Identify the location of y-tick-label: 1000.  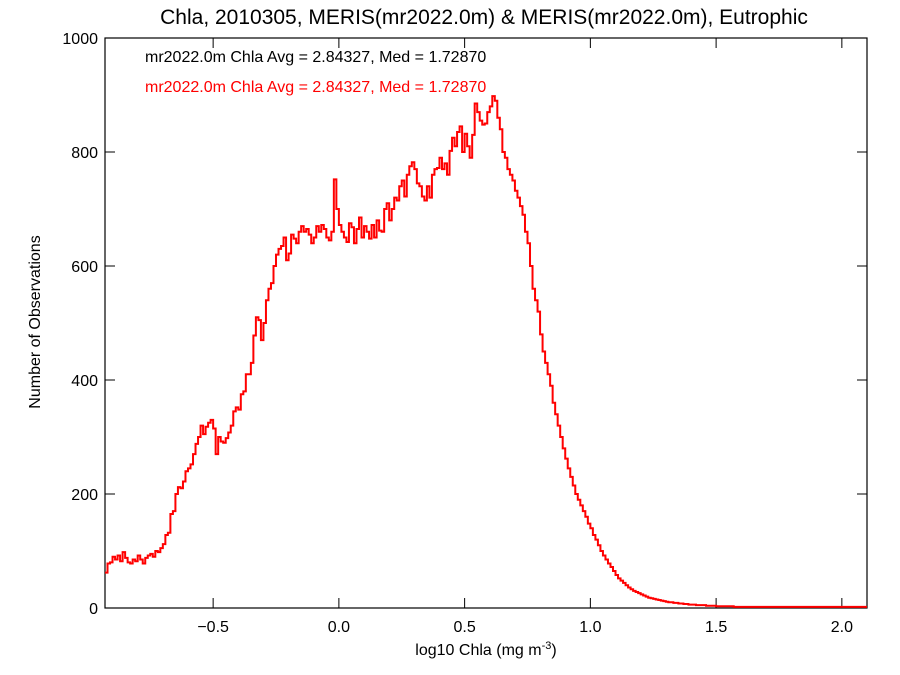
(80, 39).